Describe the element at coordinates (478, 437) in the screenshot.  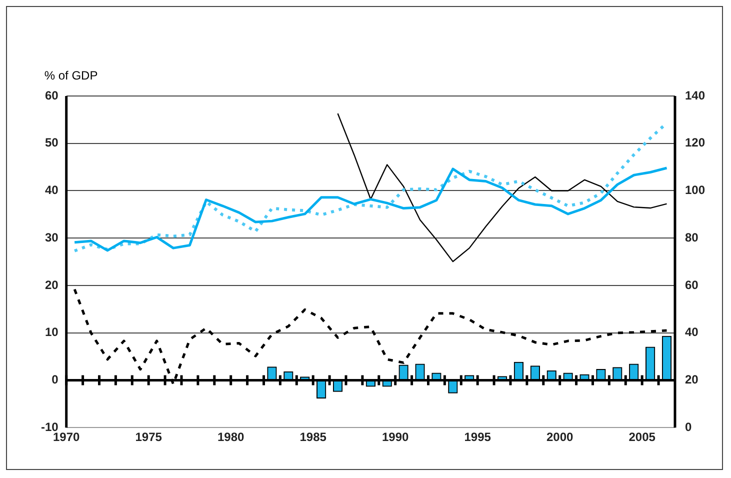
I see `x-tick-label: 1995` at that location.